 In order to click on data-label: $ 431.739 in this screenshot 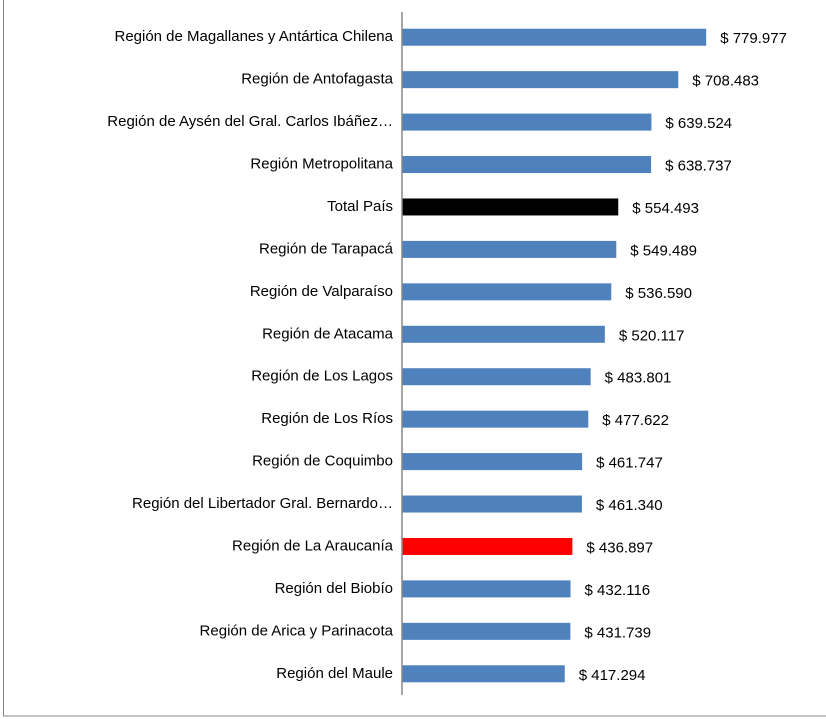, I will do `click(617, 632)`.